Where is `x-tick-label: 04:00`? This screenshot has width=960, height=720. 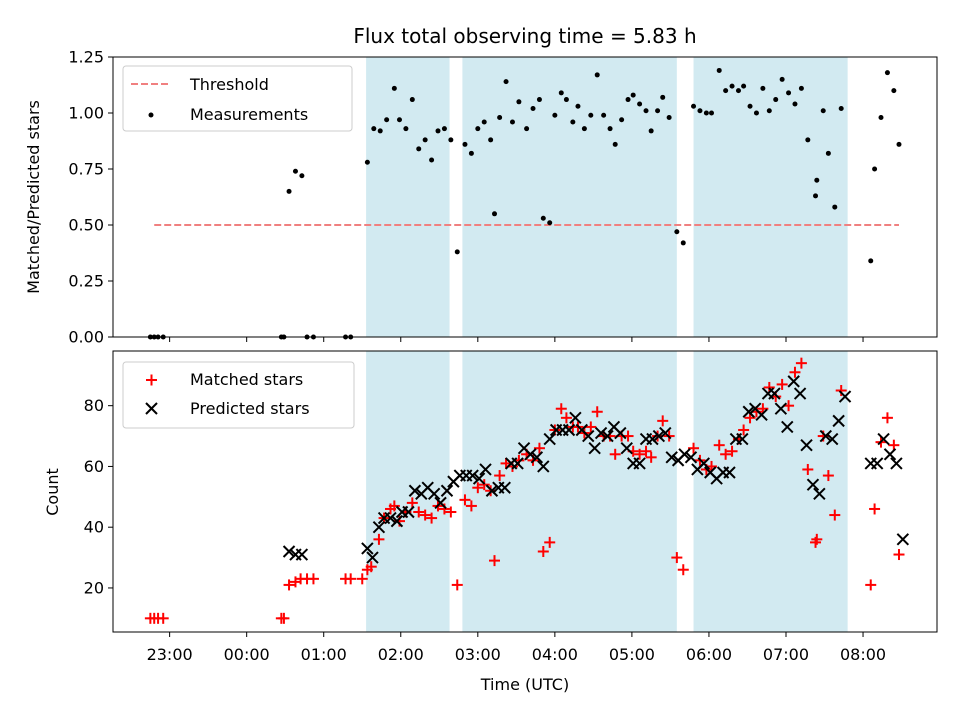 x-tick-label: 04:00 is located at coordinates (555, 654).